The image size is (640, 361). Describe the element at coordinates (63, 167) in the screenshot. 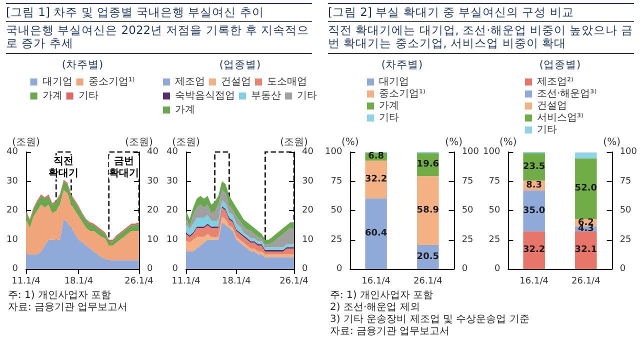

I see `annotation: 직전 확대기` at that location.